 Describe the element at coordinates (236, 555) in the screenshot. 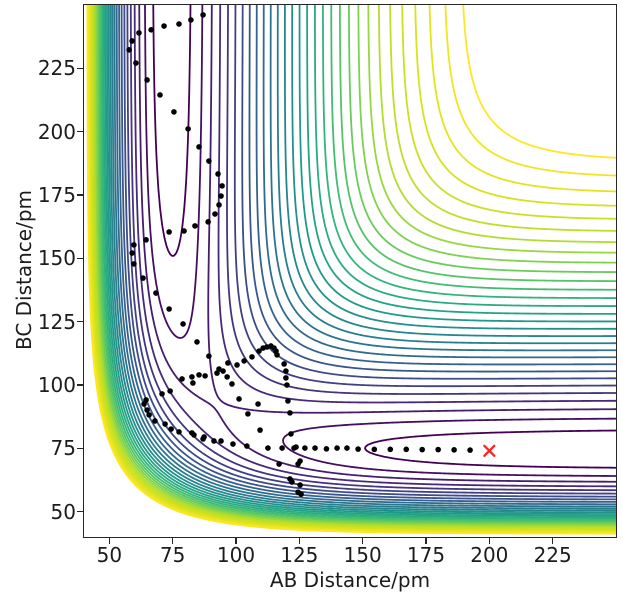

I see `x-tick-label: 100` at that location.